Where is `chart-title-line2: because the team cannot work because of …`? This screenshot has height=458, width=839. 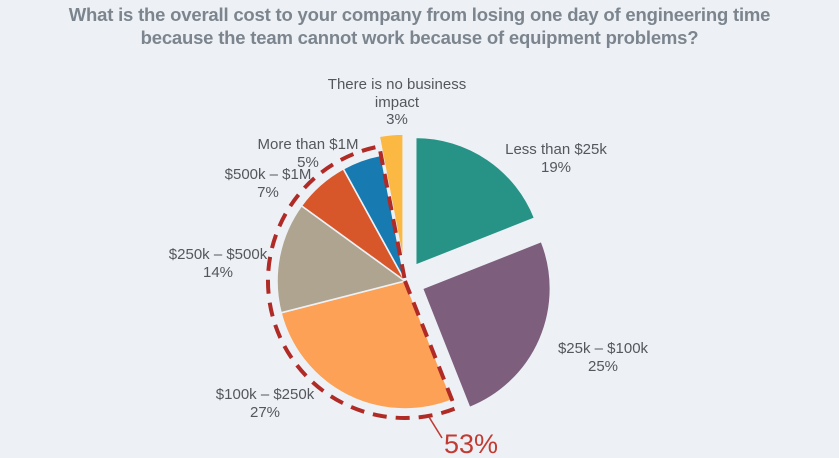
chart-title-line2: because the team cannot work because of … is located at coordinates (419, 37).